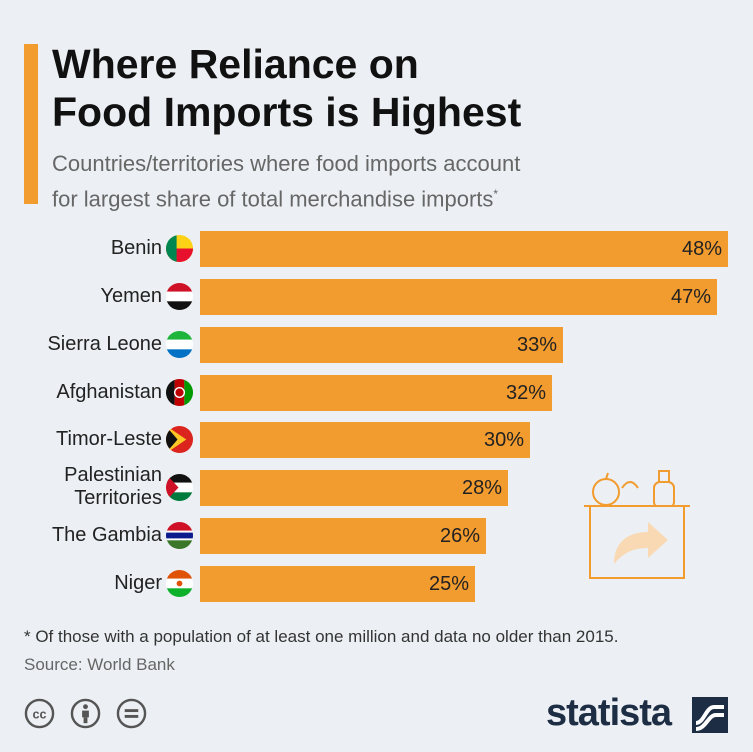 The image size is (753, 752). I want to click on cc-icon: cc, so click(39, 713).